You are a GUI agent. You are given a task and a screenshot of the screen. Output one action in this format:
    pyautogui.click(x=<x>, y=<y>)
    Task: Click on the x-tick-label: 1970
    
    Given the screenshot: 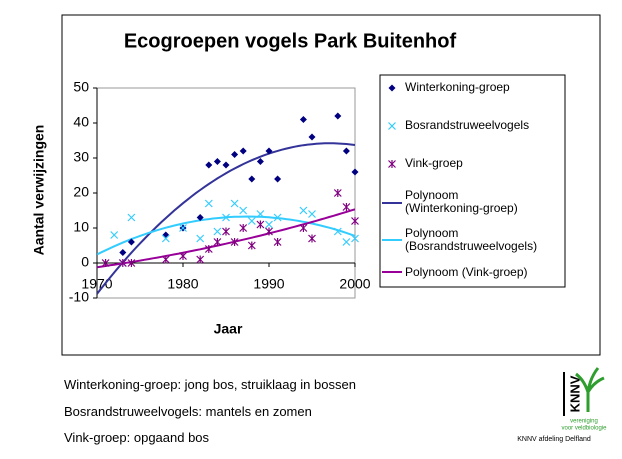 What is the action you would take?
    pyautogui.click(x=96, y=284)
    